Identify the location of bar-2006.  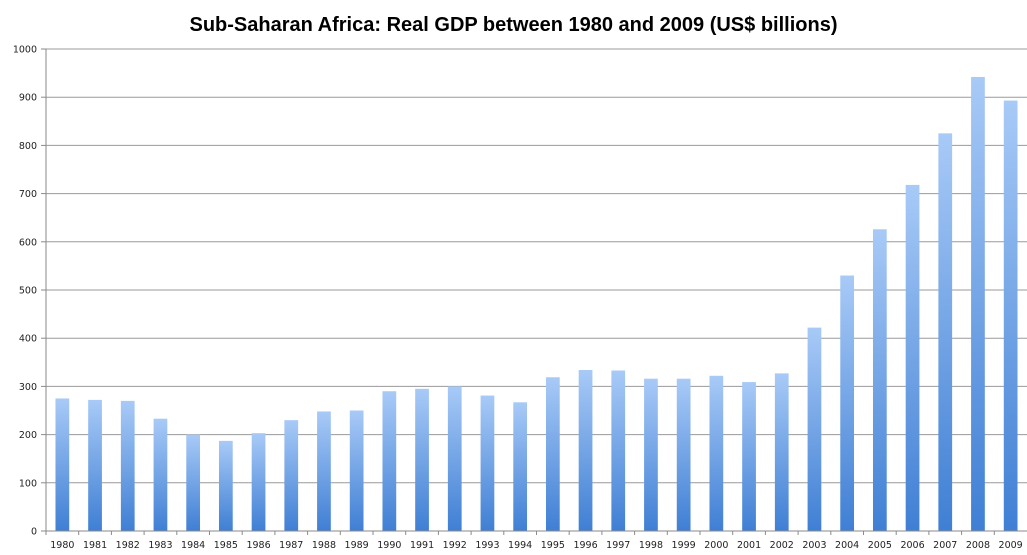
(912, 357).